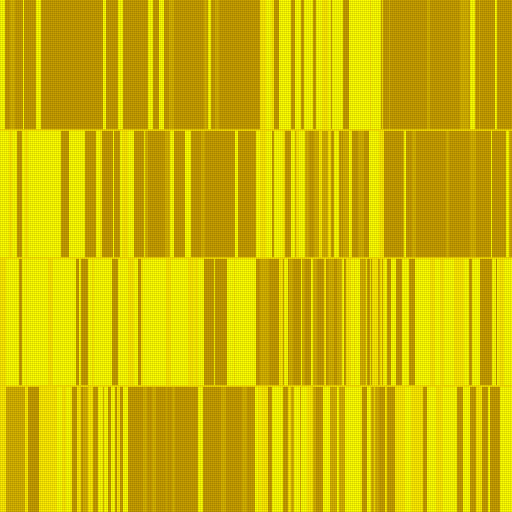 The width and height of the screenshot is (512, 512). What do you see at coordinates (64, 65) in the screenshot?
I see `texture-tile-r0c0` at bounding box center [64, 65].